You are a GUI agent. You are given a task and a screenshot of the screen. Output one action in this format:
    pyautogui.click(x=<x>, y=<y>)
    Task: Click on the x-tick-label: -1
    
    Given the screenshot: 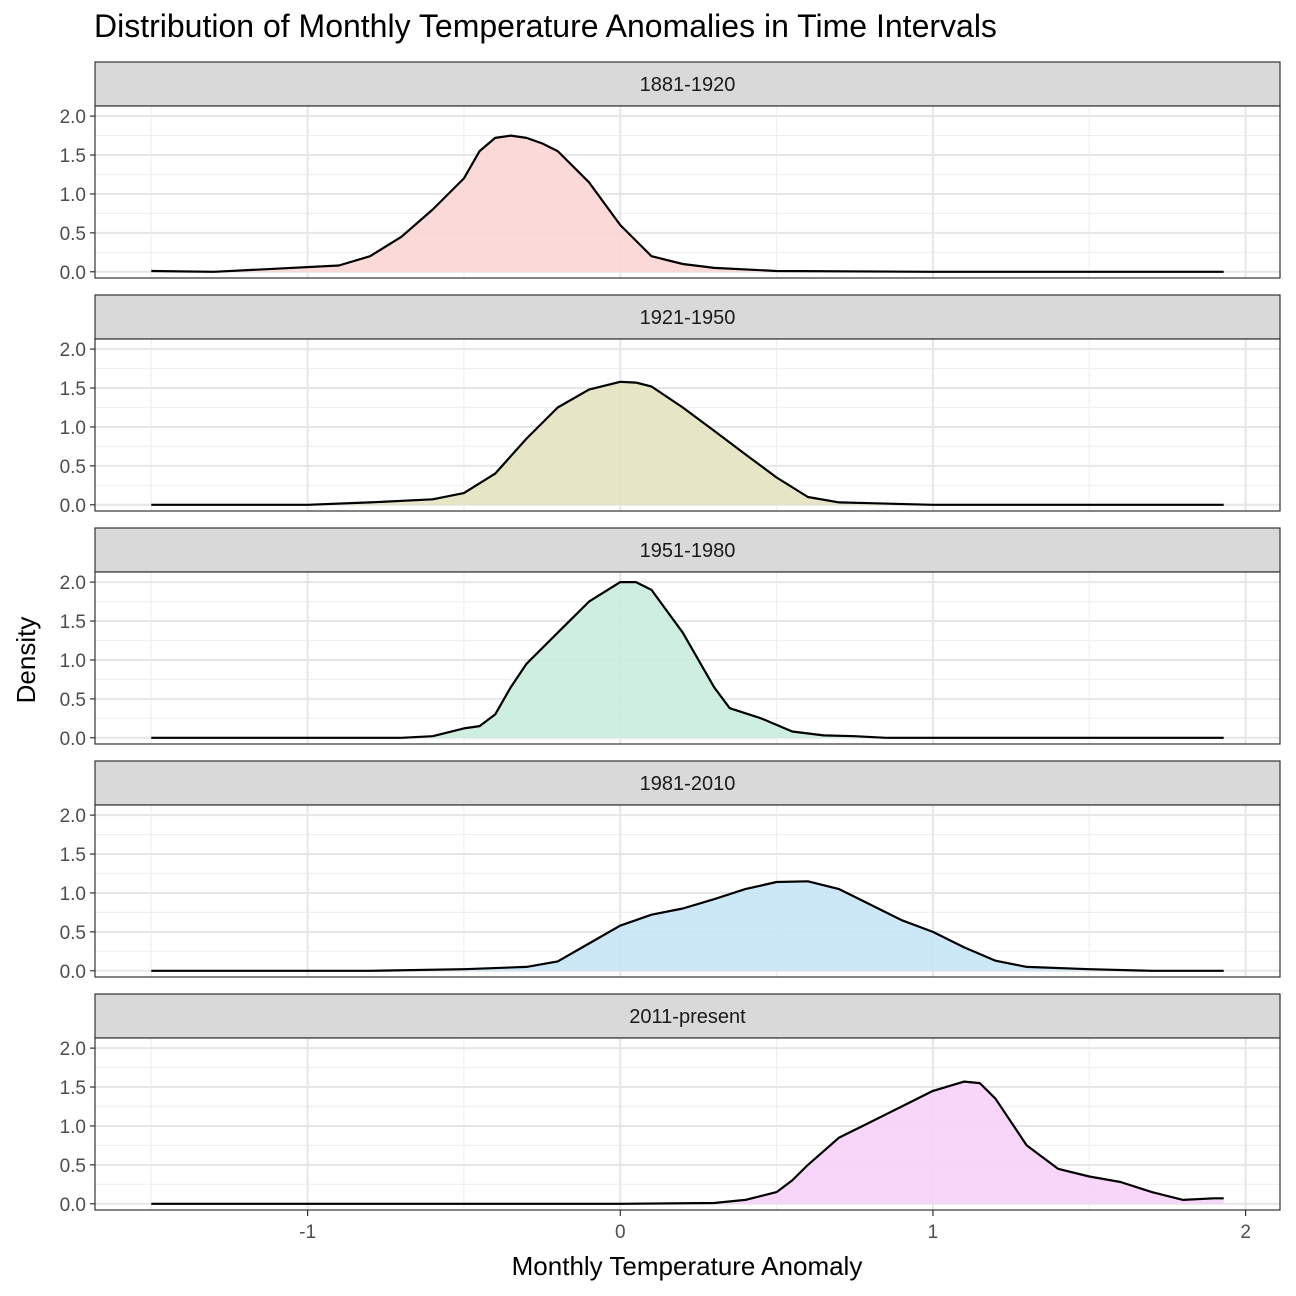 What is the action you would take?
    pyautogui.click(x=307, y=1232)
    